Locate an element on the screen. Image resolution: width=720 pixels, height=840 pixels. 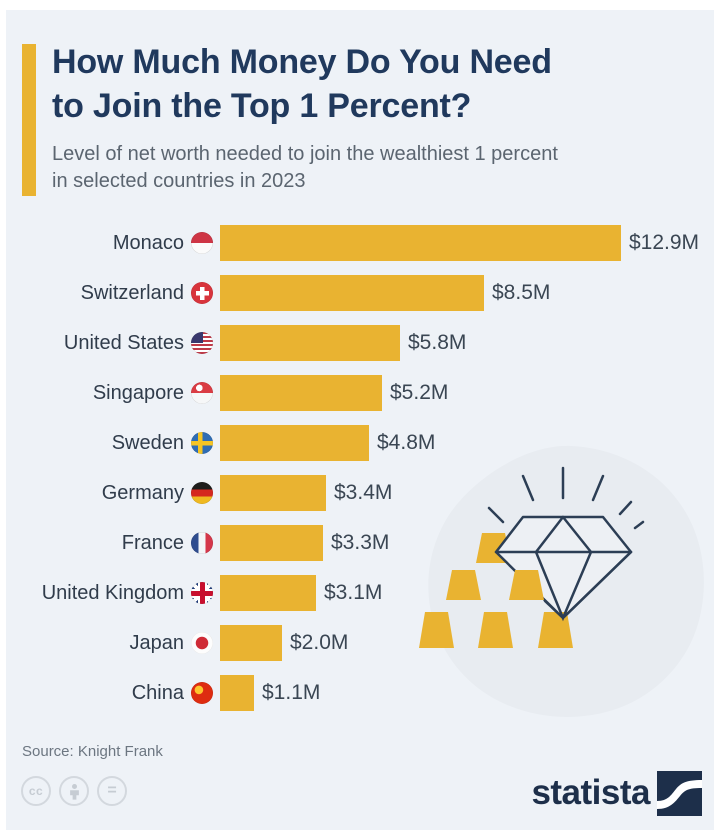
bar-track: $1.1M is located at coordinates (467, 693).